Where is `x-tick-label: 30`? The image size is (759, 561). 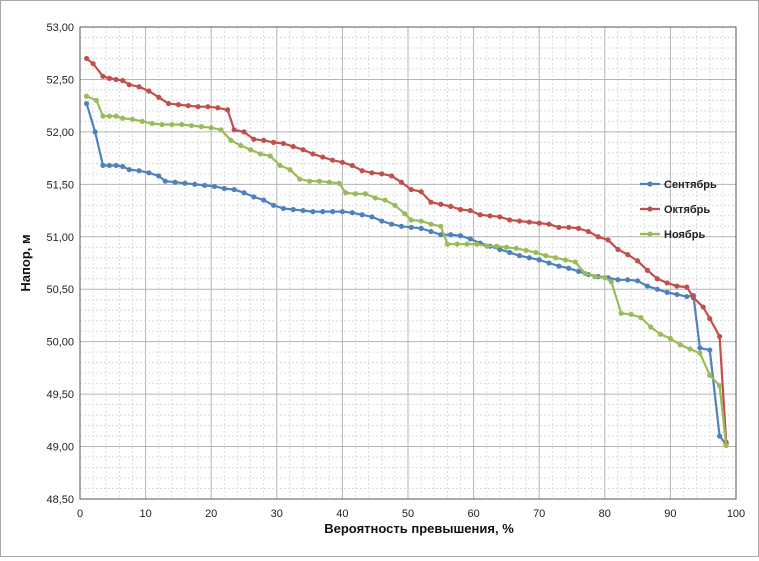
x-tick-label: 30 is located at coordinates (277, 514).